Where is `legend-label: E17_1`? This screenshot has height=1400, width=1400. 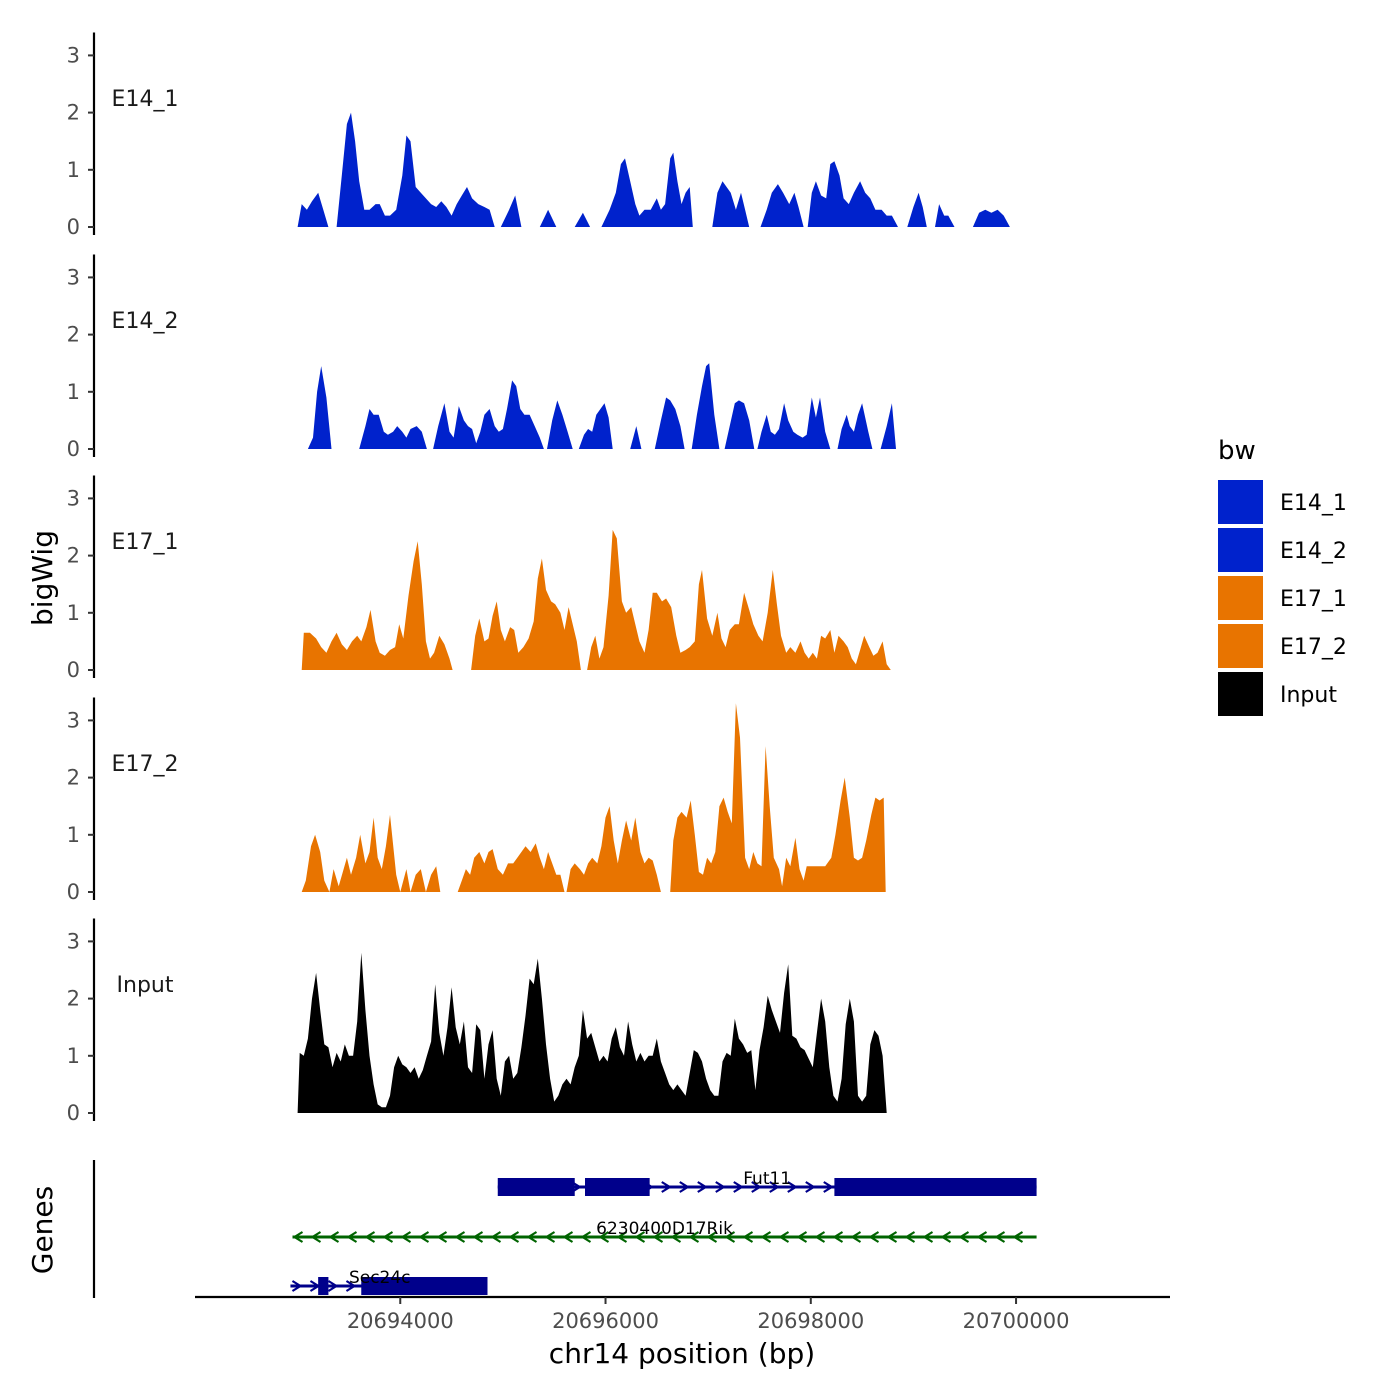 legend-label: E17_1 is located at coordinates (1313, 599).